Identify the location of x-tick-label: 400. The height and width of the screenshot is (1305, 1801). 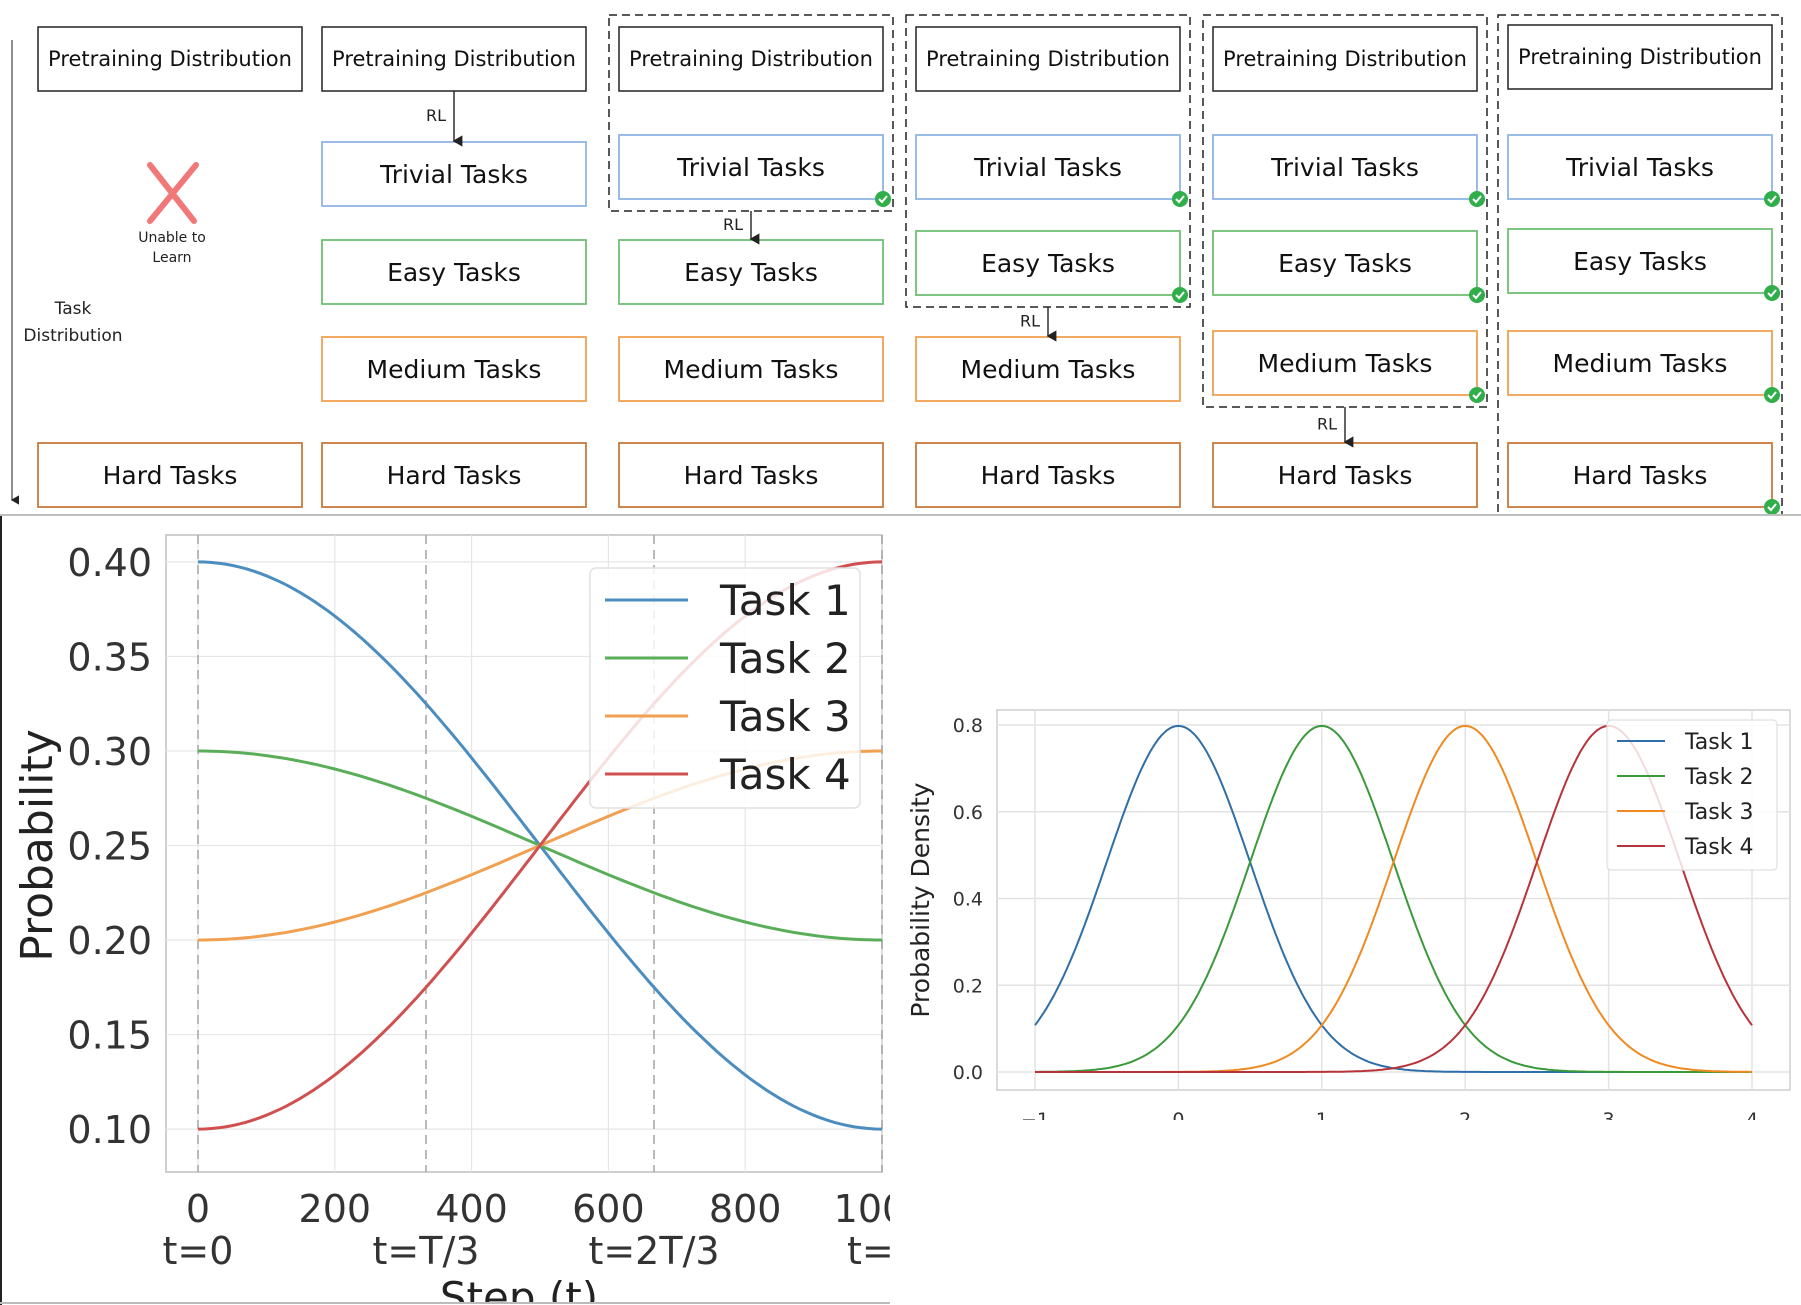
(471, 1209).